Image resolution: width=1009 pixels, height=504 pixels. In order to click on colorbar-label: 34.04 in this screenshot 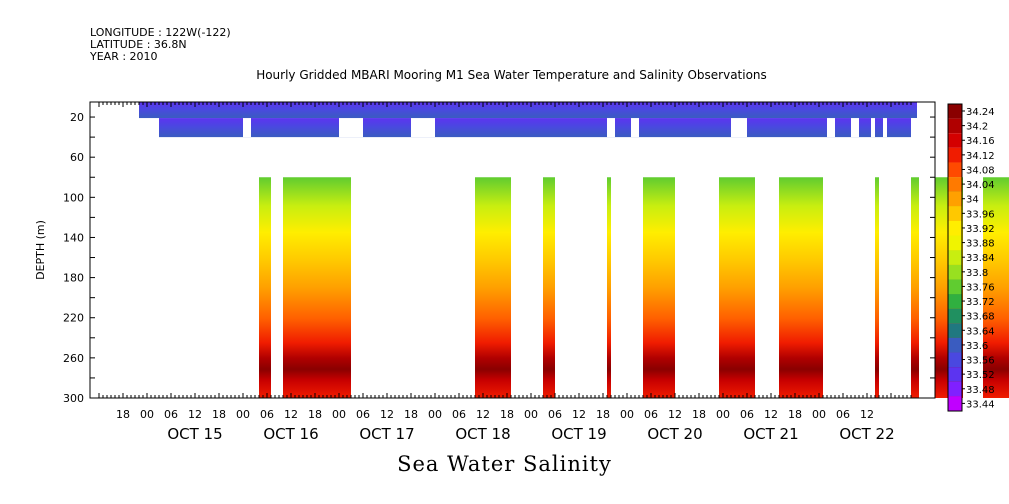, I will do `click(980, 185)`.